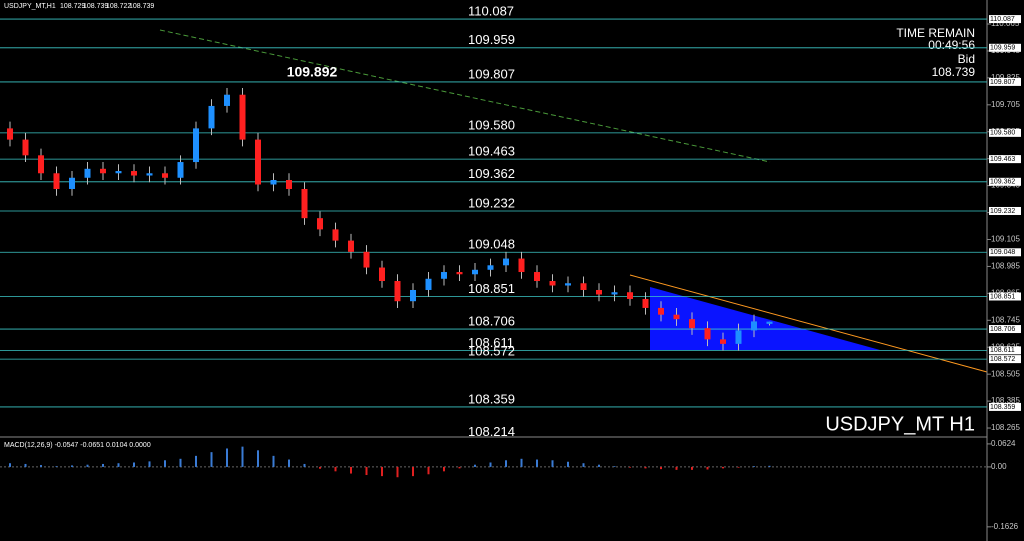 This screenshot has width=1024, height=541. Describe the element at coordinates (999, 466) in the screenshot. I see `y-tick-label: 0.00` at that location.